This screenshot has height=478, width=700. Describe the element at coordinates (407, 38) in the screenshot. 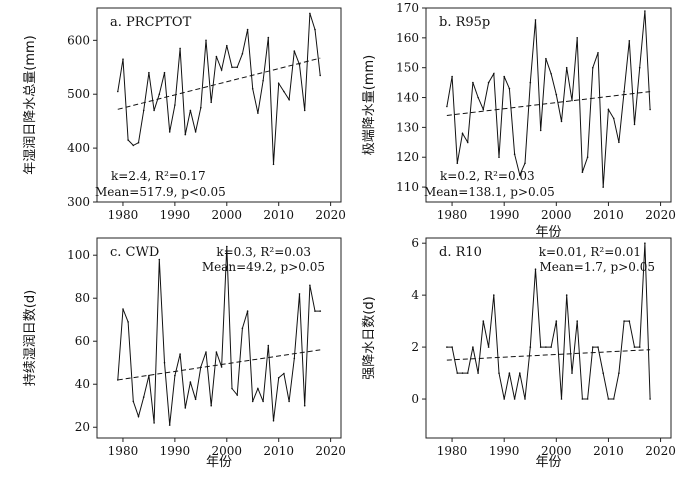

I see `y-tick-label: 160` at that location.